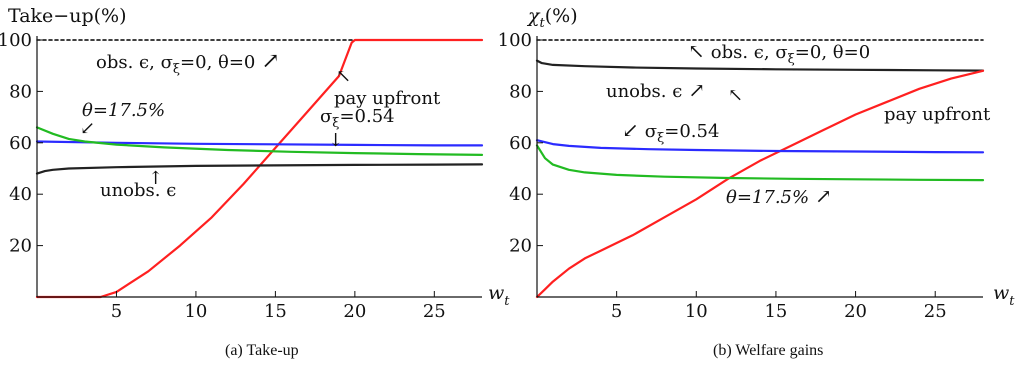  What do you see at coordinates (357, 118) in the screenshot?
I see `annotation-sigma: σξ=0.54` at bounding box center [357, 118].